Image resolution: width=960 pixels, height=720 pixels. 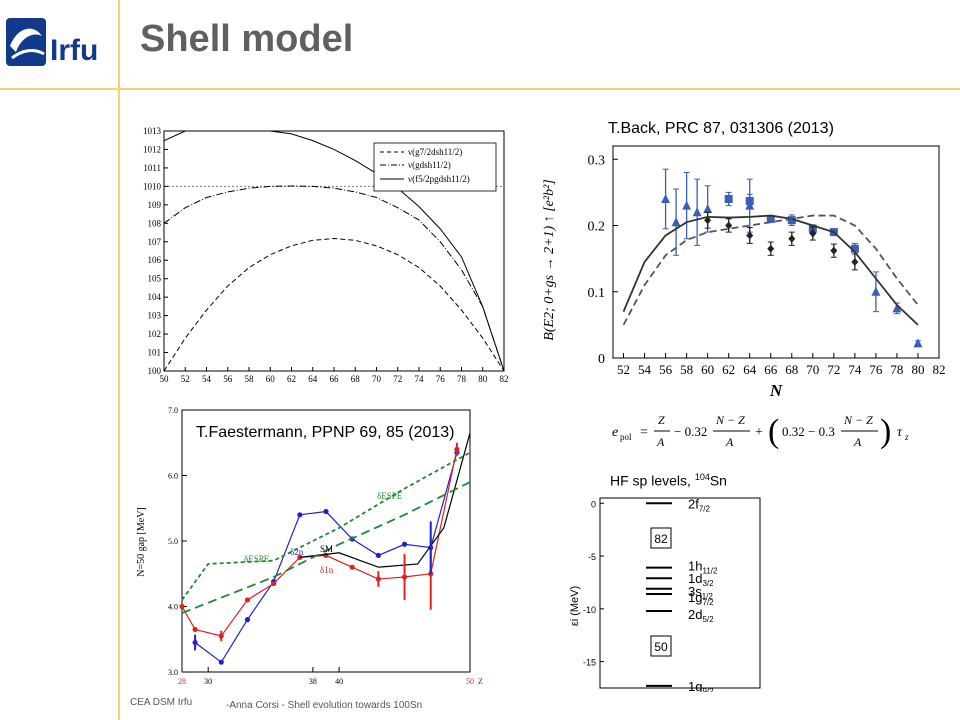 I want to click on reference-faestermann: T.Faestermann, PPNP 69, 85 (2013), so click(x=325, y=432).